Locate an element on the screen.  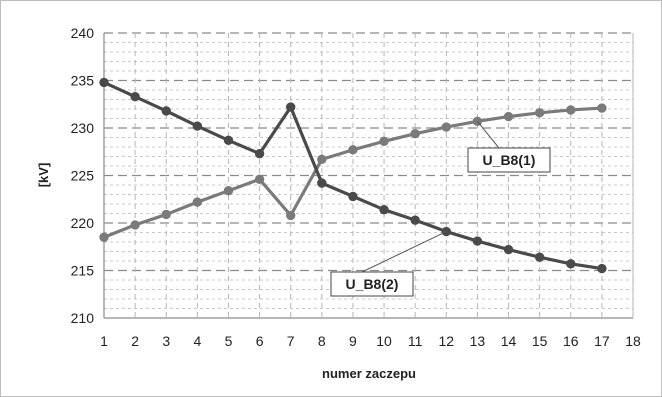
x-tick-labels: 1 2 3 4 5 6 7 8 9 10 11 12 13 14 15 16 17 18 is located at coordinates (370, 341).